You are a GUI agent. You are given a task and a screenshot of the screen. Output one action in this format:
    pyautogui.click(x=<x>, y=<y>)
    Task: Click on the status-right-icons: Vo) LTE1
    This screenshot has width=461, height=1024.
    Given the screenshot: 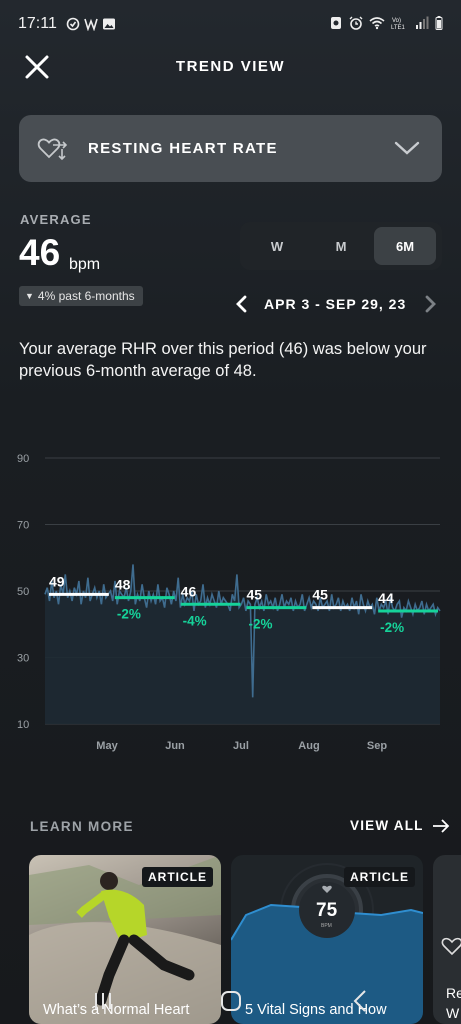 What is the action you would take?
    pyautogui.click(x=386, y=23)
    